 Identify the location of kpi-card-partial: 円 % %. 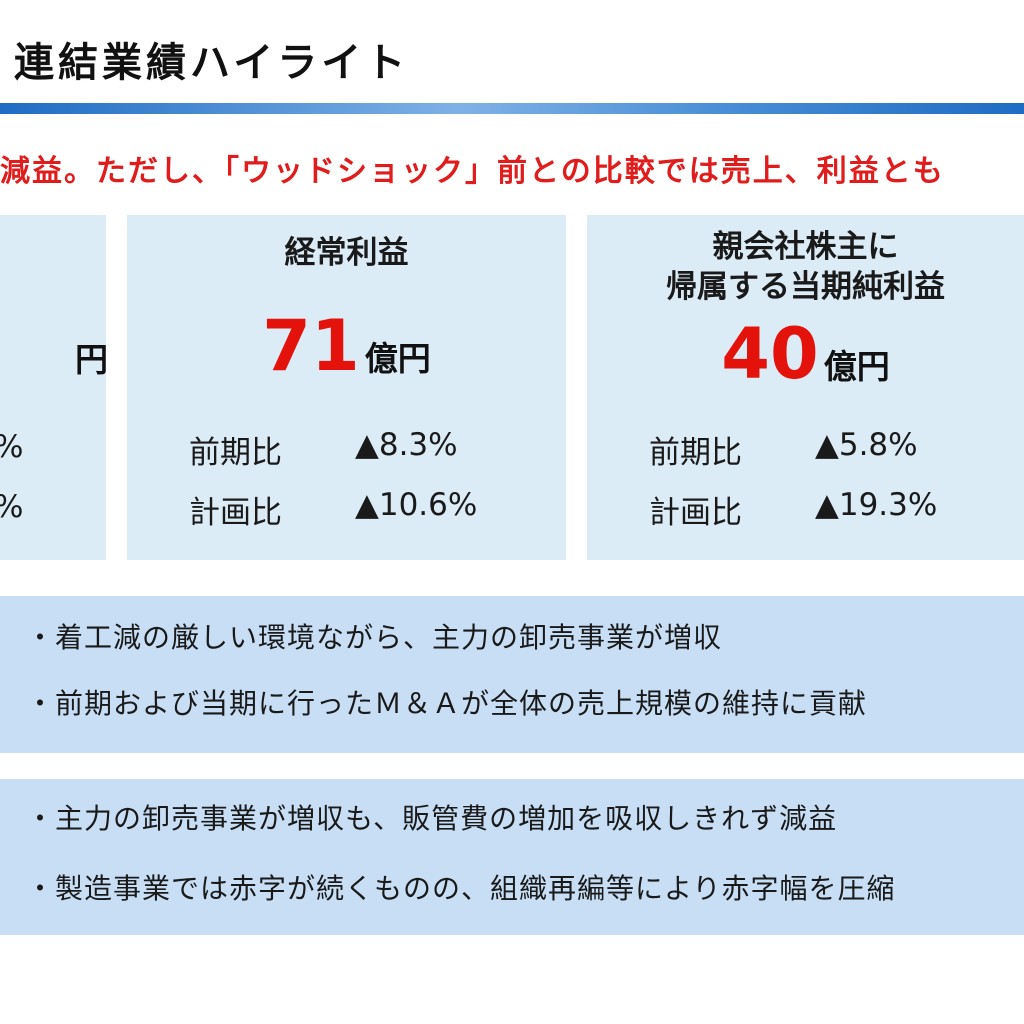
(53, 387).